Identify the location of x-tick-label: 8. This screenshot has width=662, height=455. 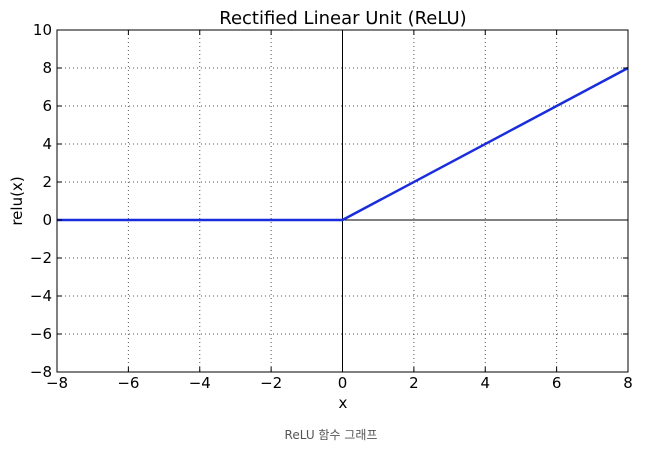
(628, 383).